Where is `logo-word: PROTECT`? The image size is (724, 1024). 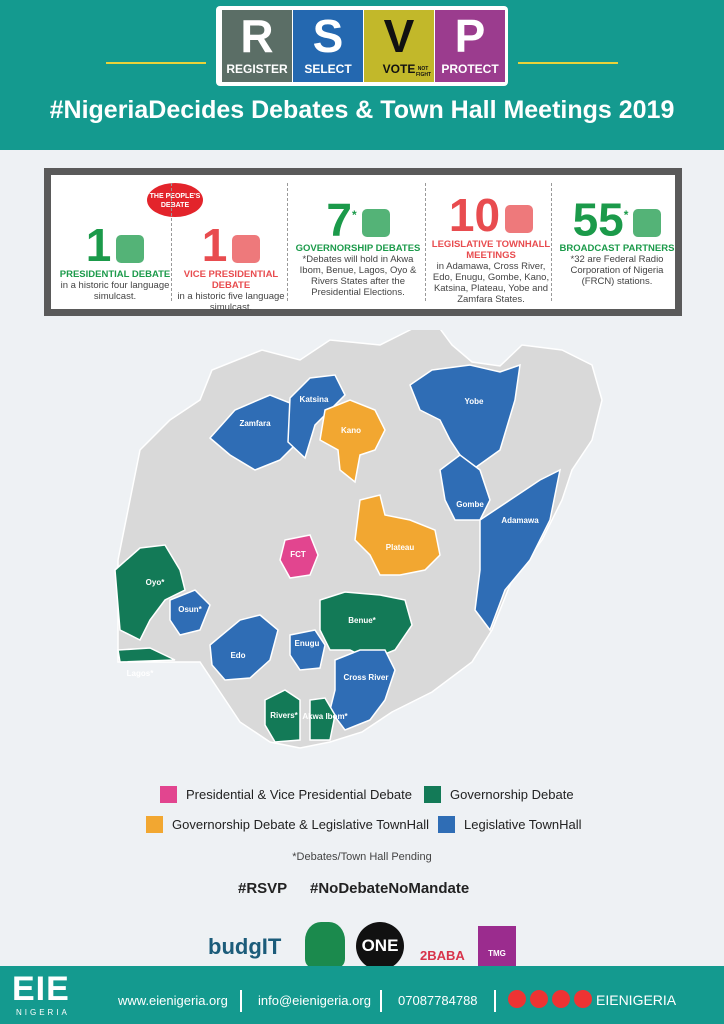
logo-word: PROTECT is located at coordinates (470, 69).